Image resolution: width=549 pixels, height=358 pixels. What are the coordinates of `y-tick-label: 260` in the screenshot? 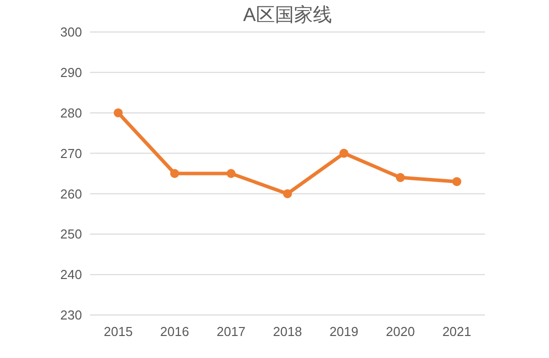 It's located at (71, 194).